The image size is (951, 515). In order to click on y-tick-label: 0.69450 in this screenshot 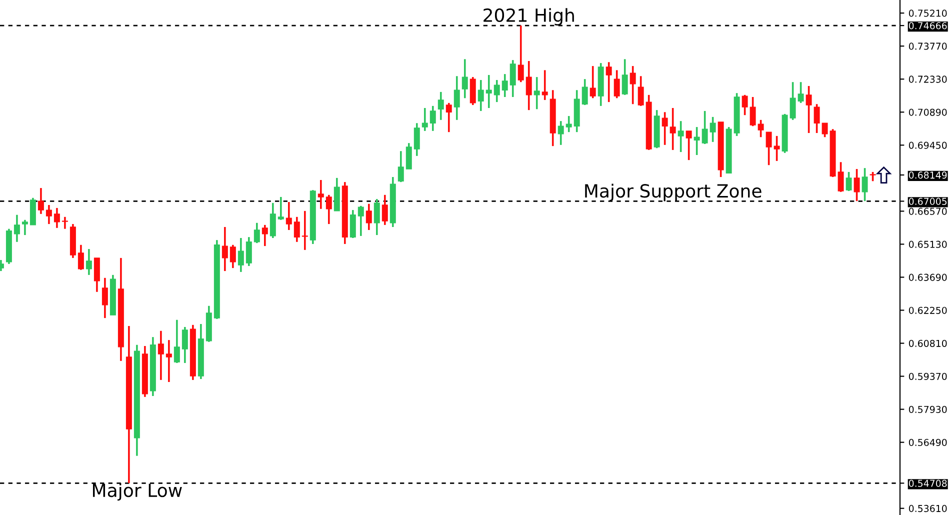, I will do `click(927, 145)`.